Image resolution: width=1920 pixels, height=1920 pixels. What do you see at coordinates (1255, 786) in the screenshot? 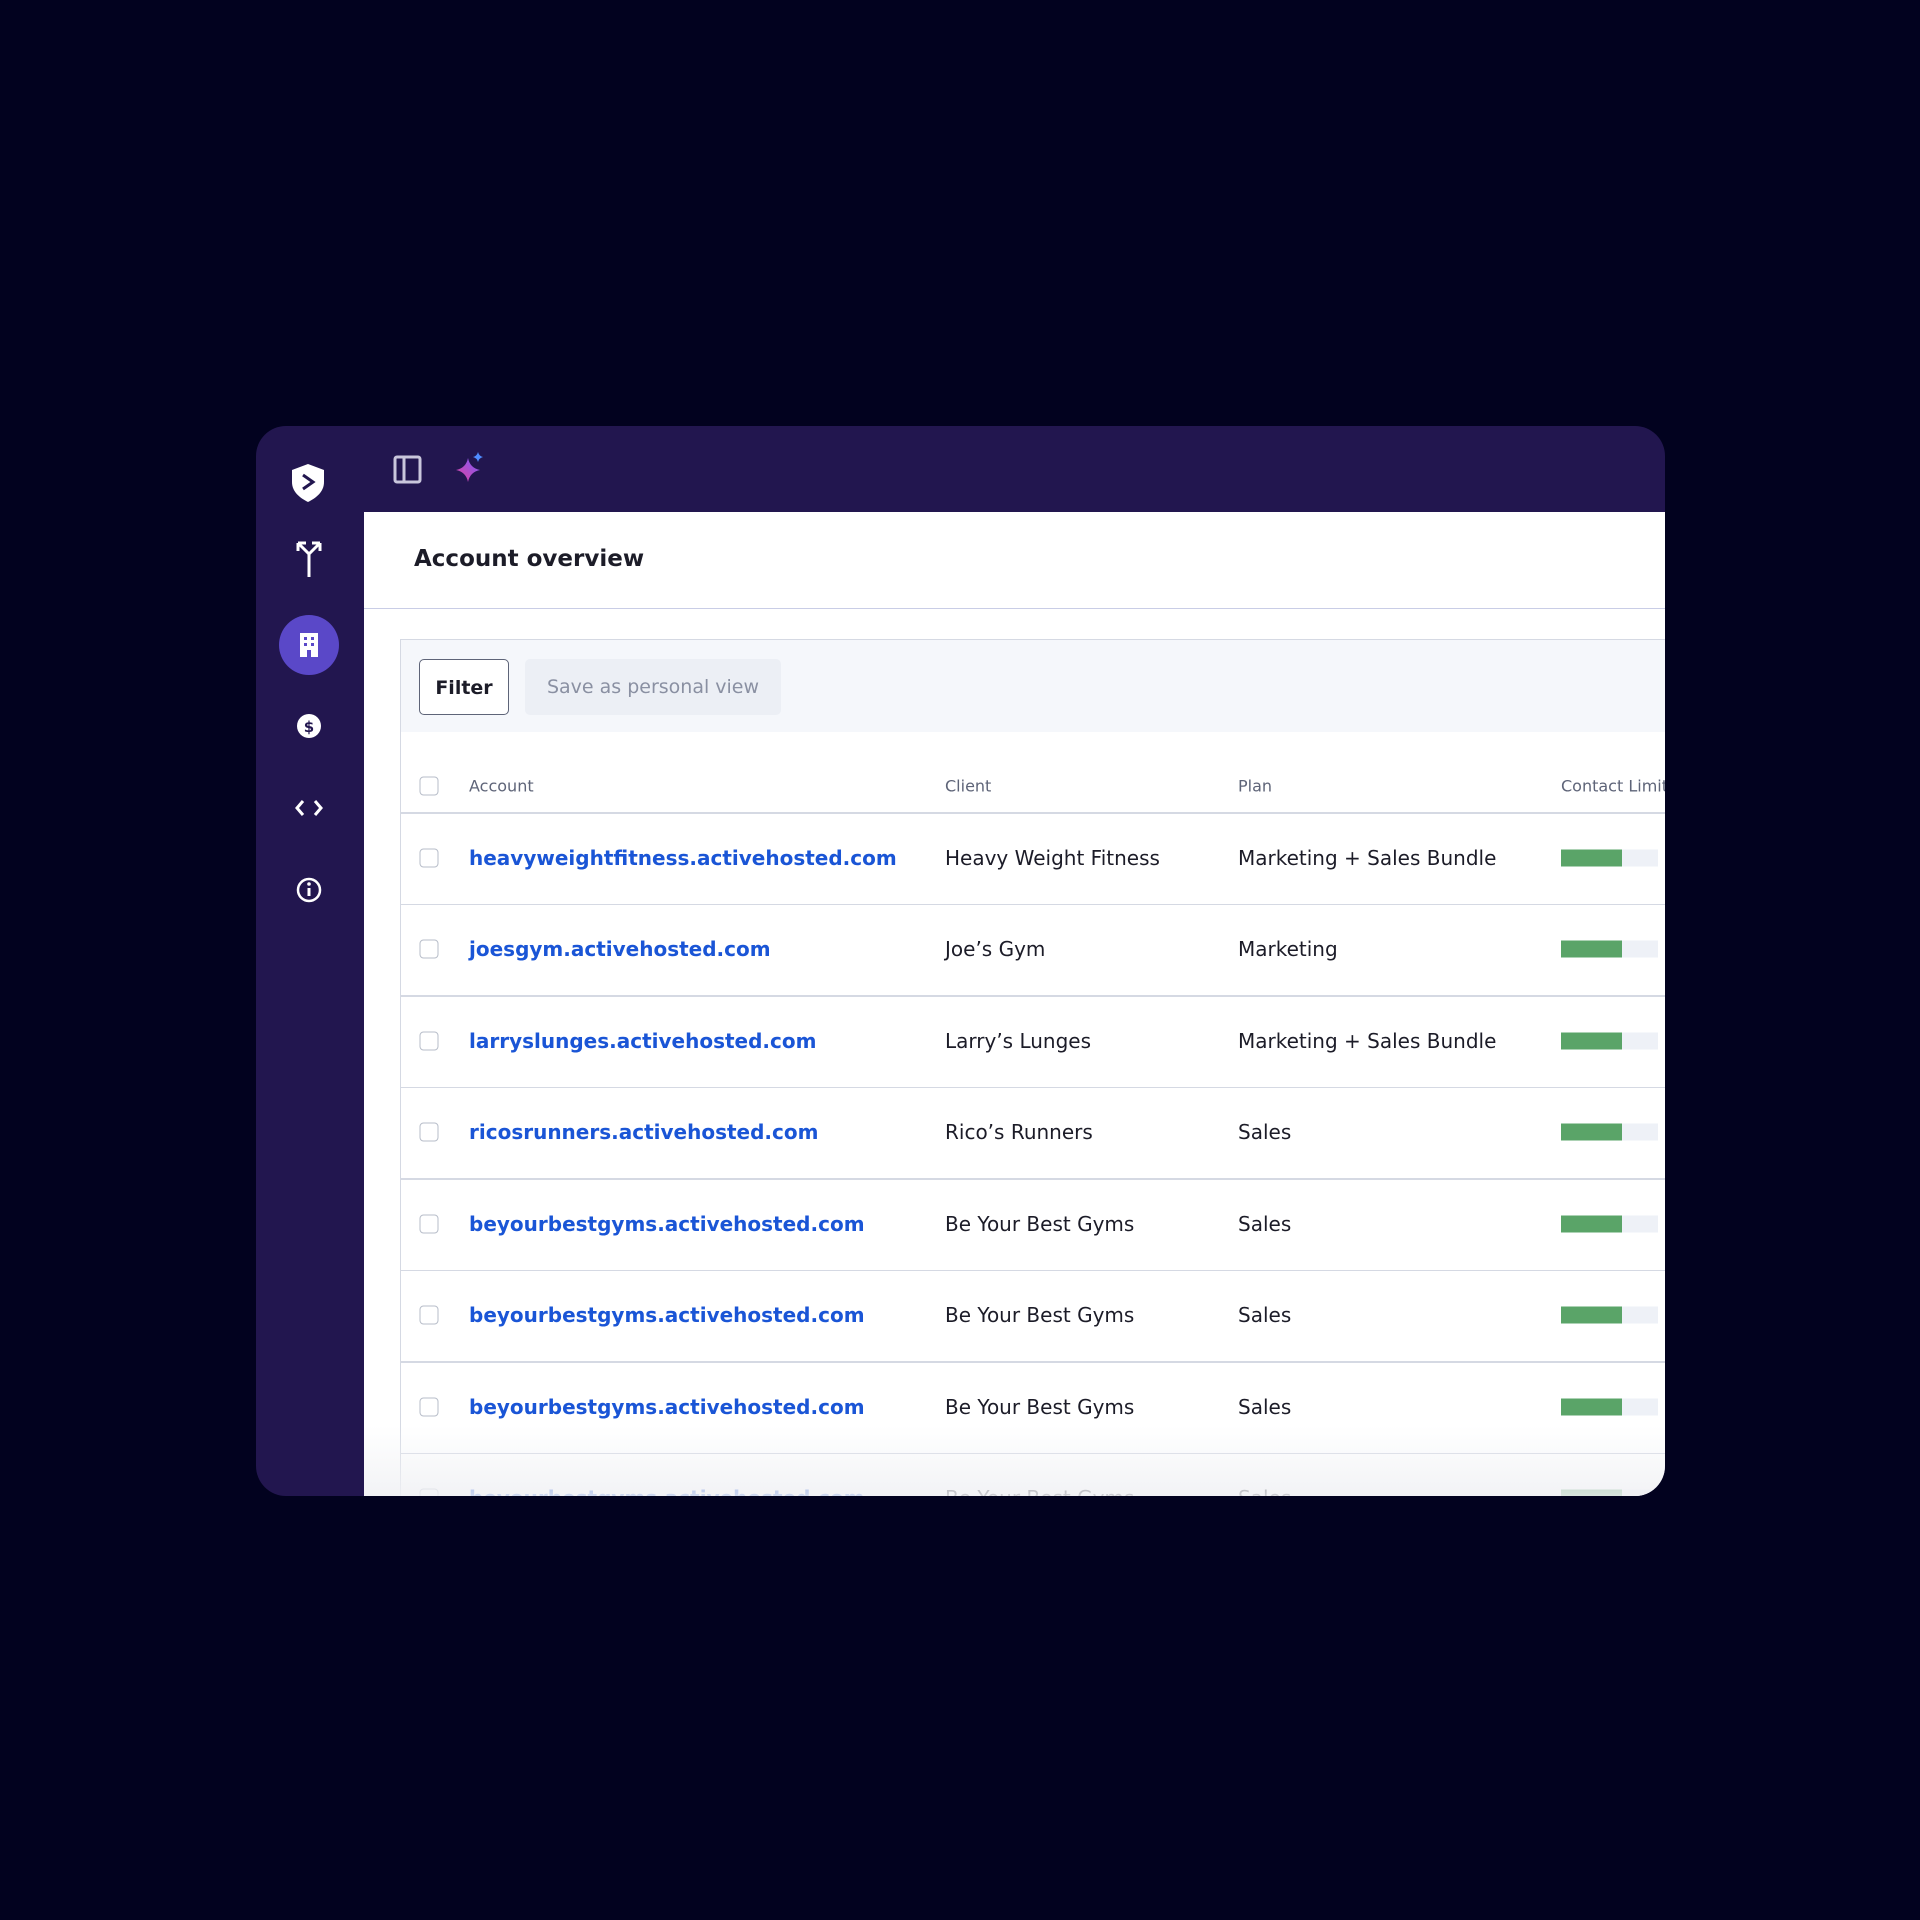
I see `column-header: Plan` at bounding box center [1255, 786].